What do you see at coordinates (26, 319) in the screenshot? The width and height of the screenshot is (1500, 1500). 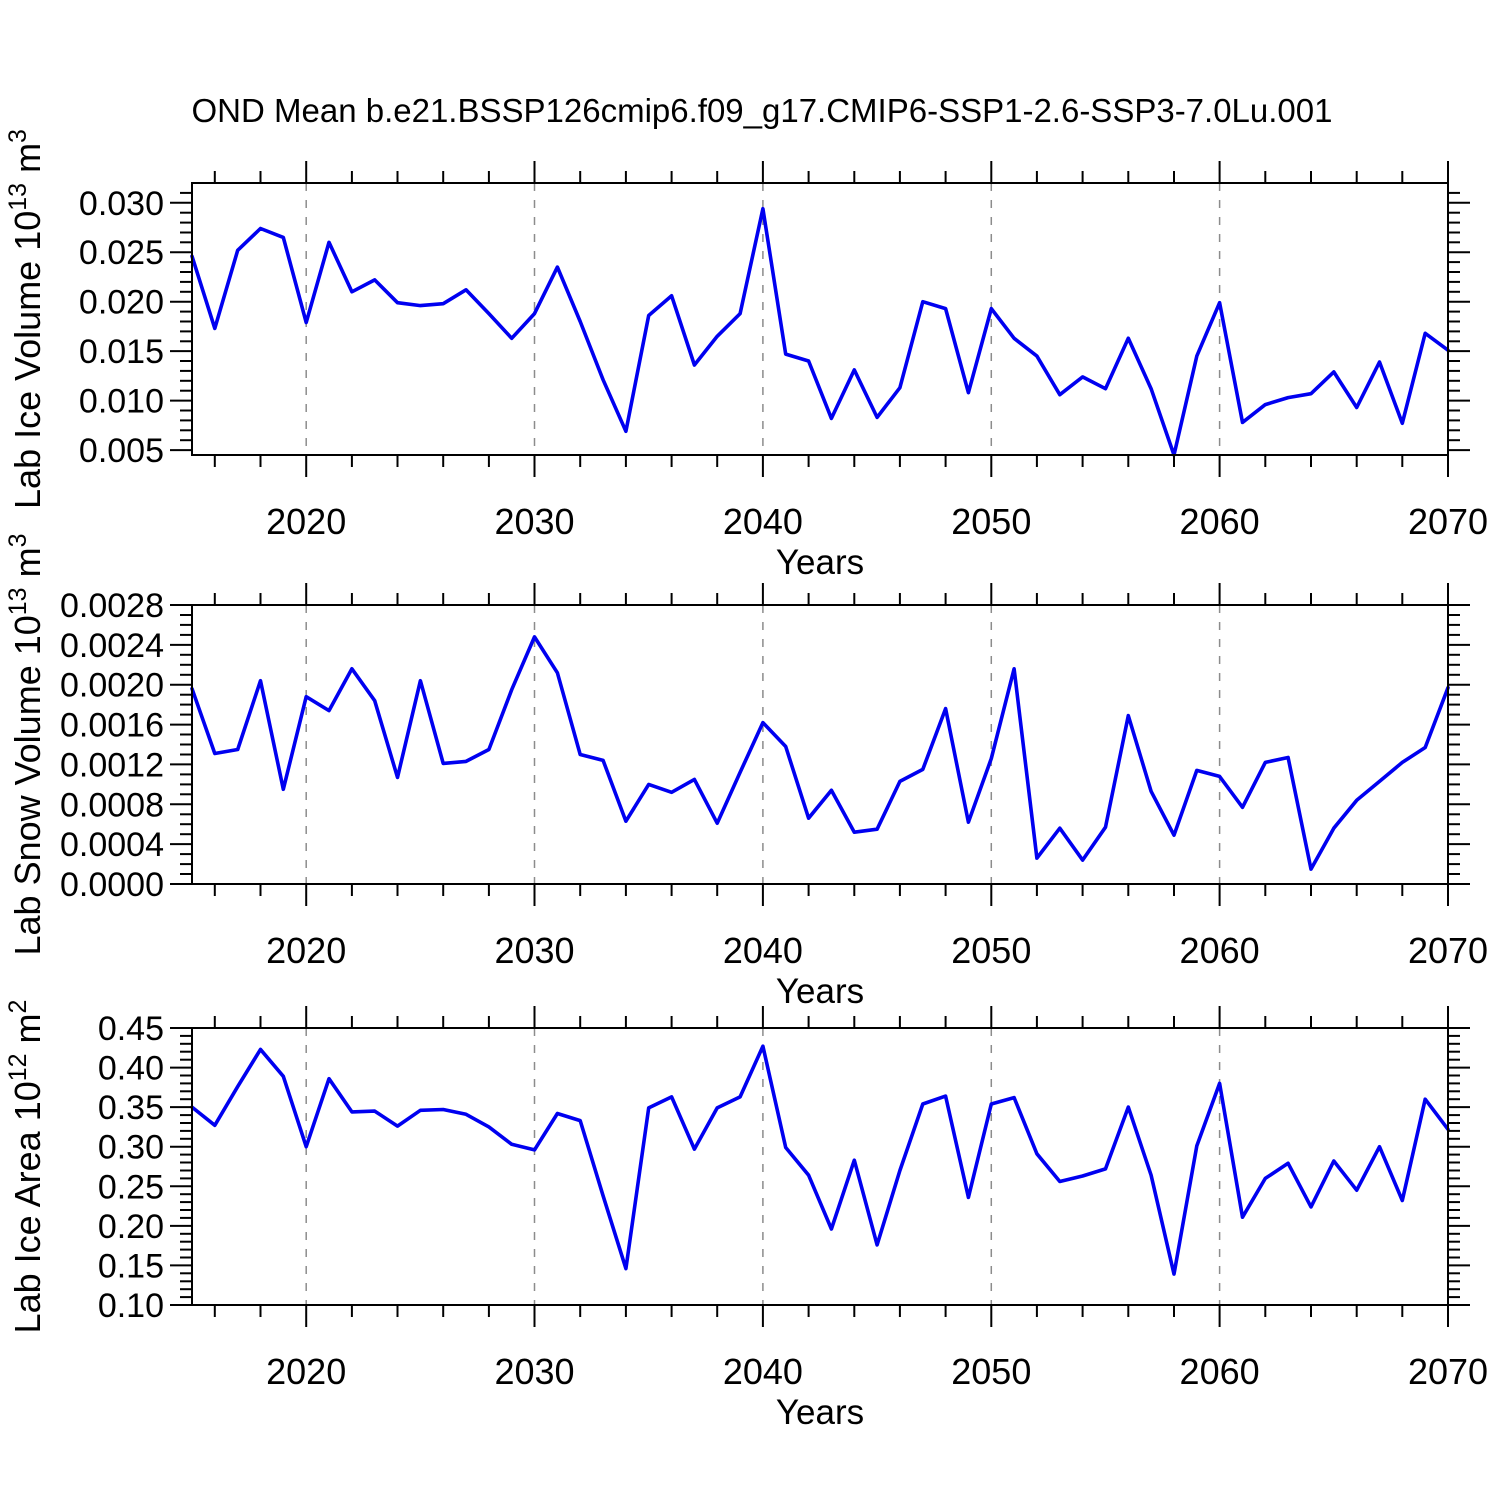 I see `y-axis-title: Lab Ice Volume 1013 m3` at bounding box center [26, 319].